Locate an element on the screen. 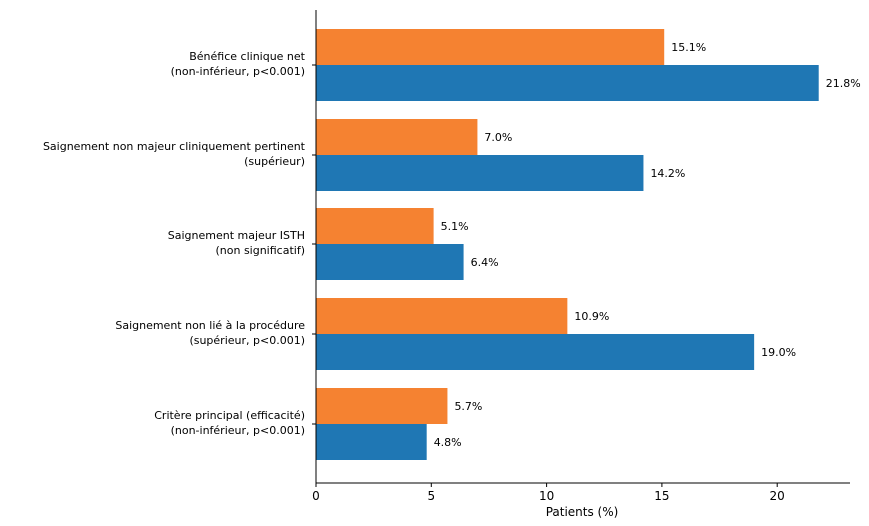 This screenshot has height=526, width=869. data-label-orange-3: 10.9% is located at coordinates (591, 316).